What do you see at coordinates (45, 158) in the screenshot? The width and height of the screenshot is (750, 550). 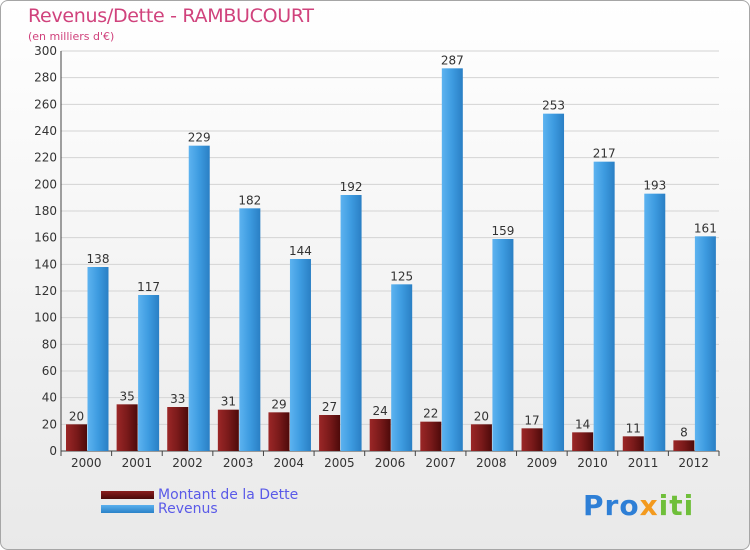 I see `y-tick-label: 220` at bounding box center [45, 158].